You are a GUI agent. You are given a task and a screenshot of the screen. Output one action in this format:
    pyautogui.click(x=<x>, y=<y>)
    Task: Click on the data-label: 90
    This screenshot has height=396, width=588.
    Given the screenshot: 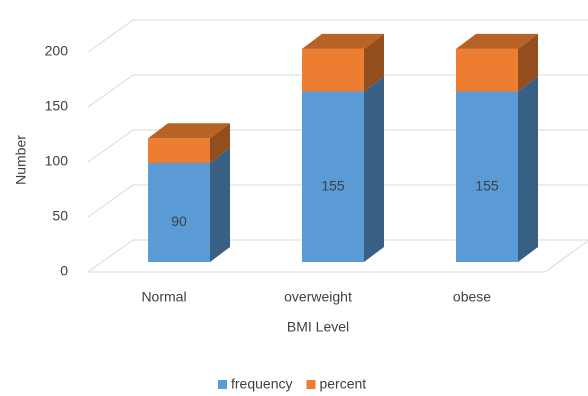 What is the action you would take?
    pyautogui.click(x=179, y=221)
    